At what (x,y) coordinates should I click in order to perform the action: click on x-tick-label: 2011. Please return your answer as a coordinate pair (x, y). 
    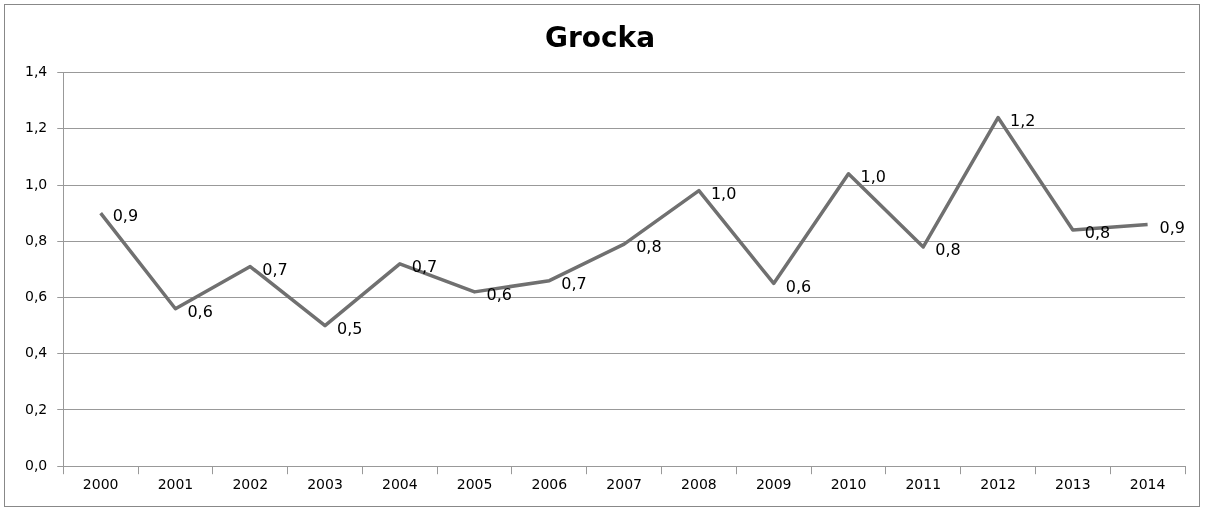
    Looking at the image, I should click on (923, 484).